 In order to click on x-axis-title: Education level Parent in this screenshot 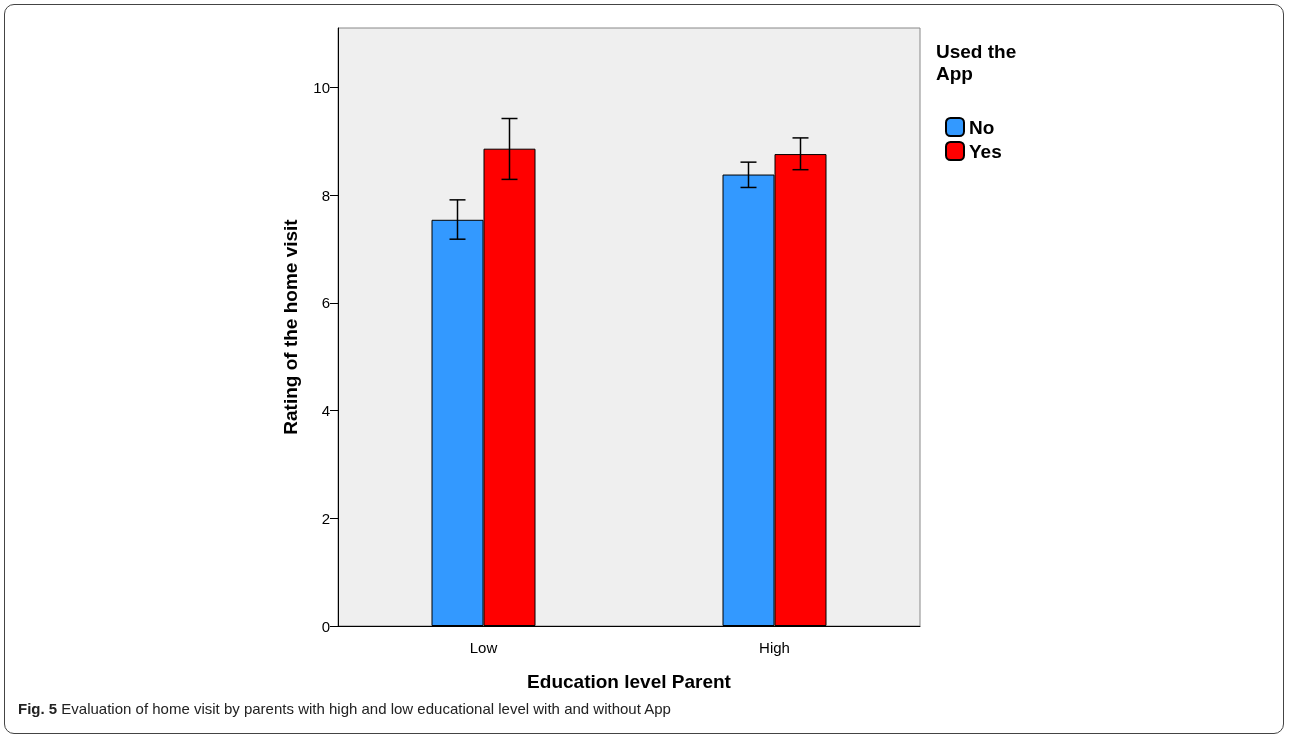, I will do `click(629, 681)`.